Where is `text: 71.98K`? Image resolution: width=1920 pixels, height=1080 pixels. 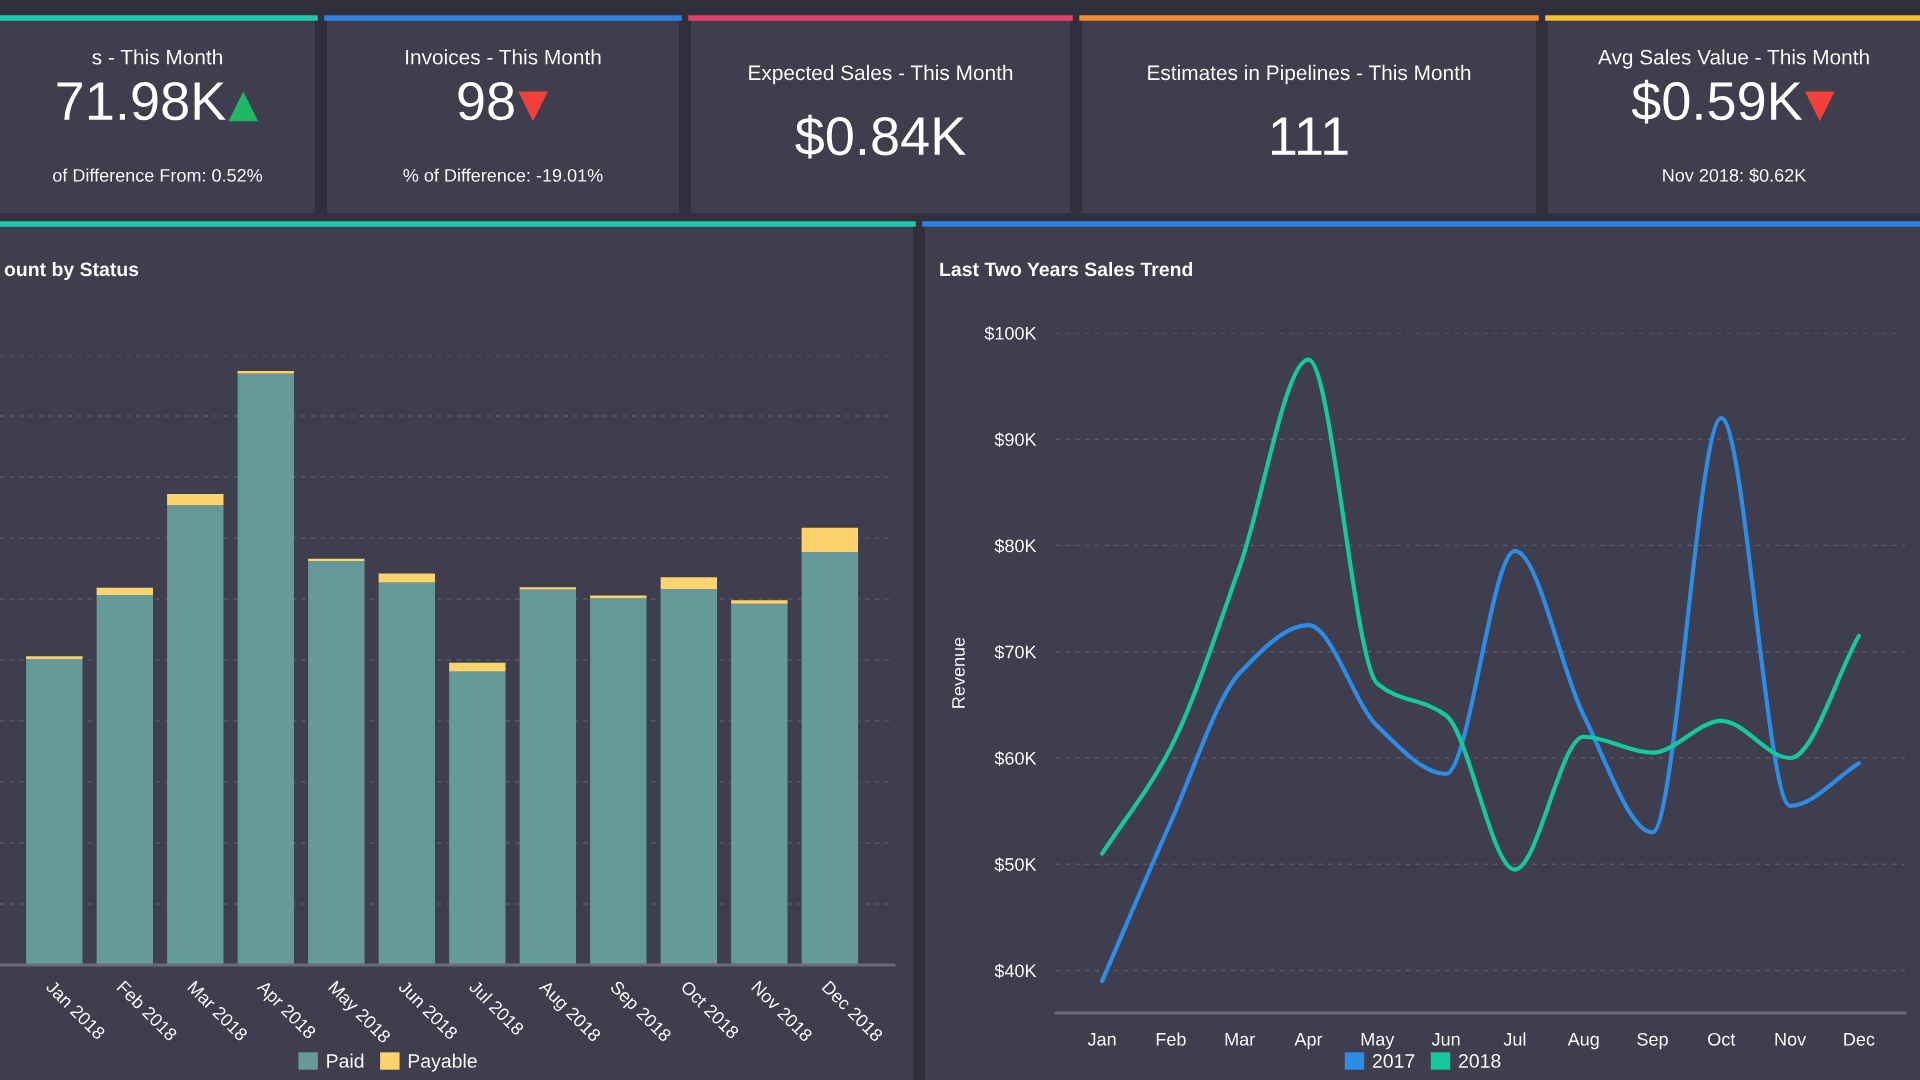 text: 71.98K is located at coordinates (141, 101).